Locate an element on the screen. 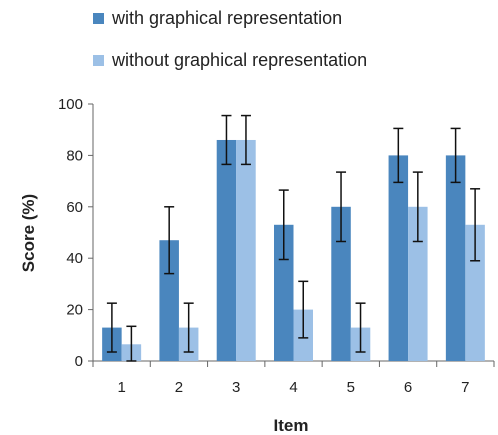  y-tick-label-0: 0 is located at coordinates (79, 361).